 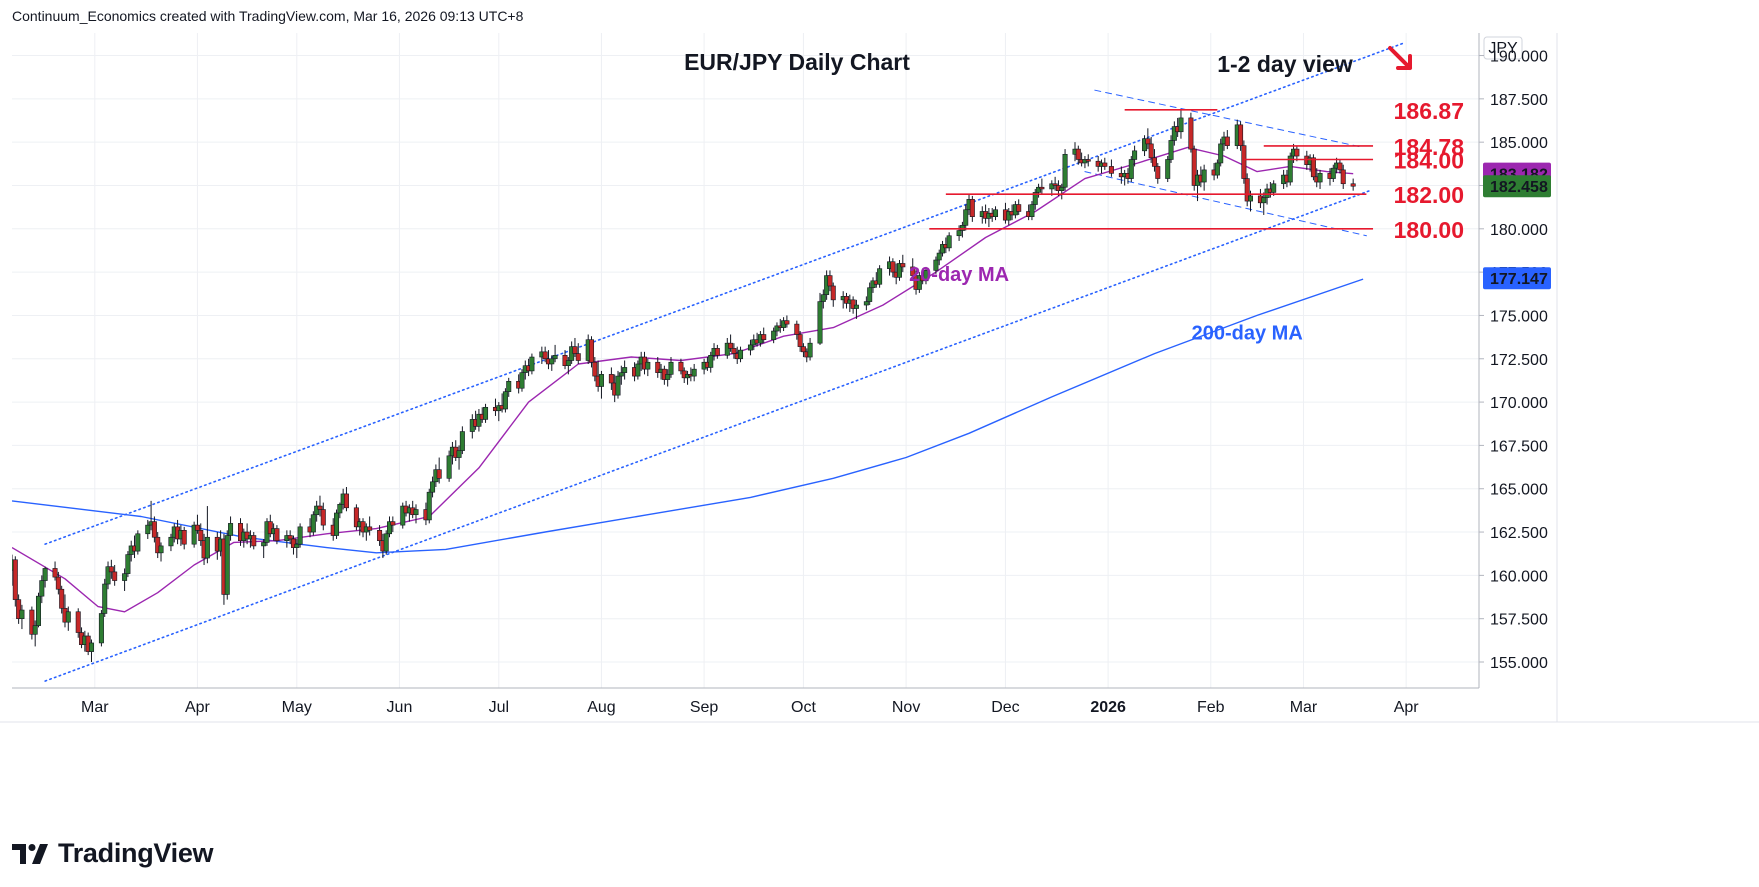 What do you see at coordinates (1429, 147) in the screenshot?
I see `level-label: 184.78` at bounding box center [1429, 147].